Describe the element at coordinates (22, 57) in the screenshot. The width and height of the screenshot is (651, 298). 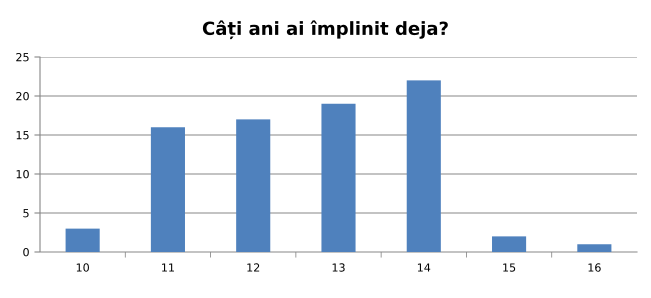
I see `y-tick-label: 25` at that location.